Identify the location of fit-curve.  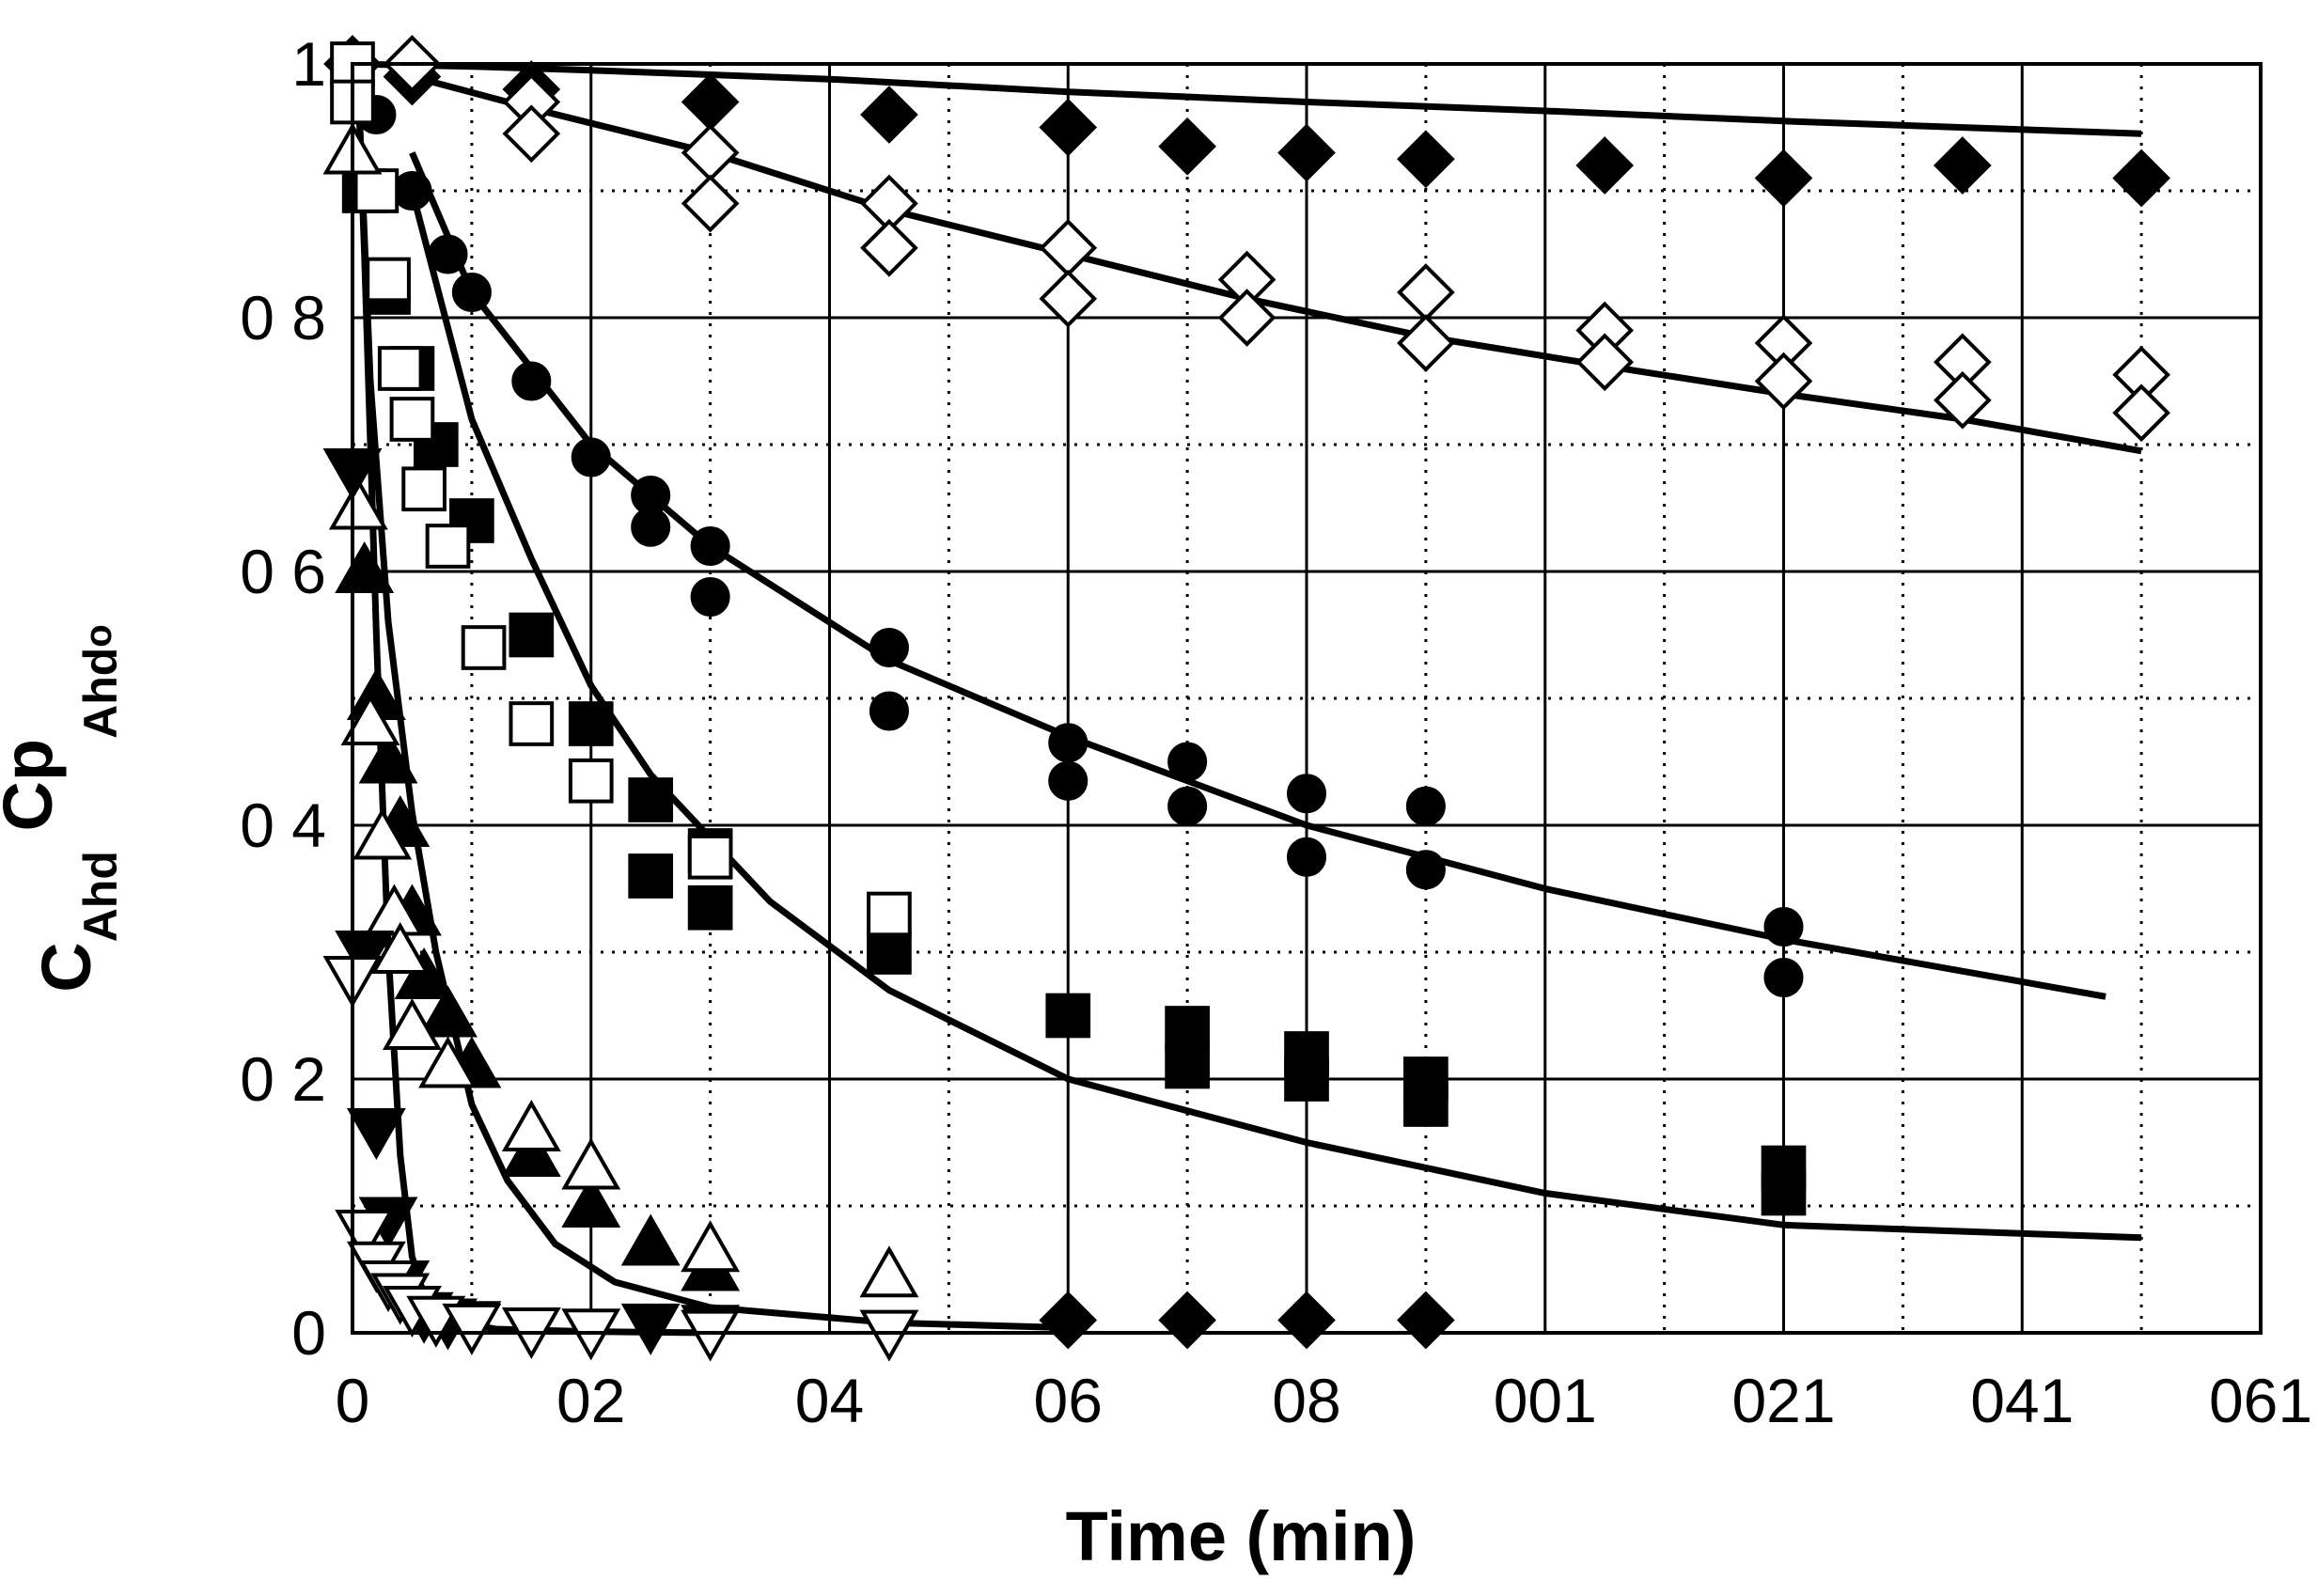
(1247, 98).